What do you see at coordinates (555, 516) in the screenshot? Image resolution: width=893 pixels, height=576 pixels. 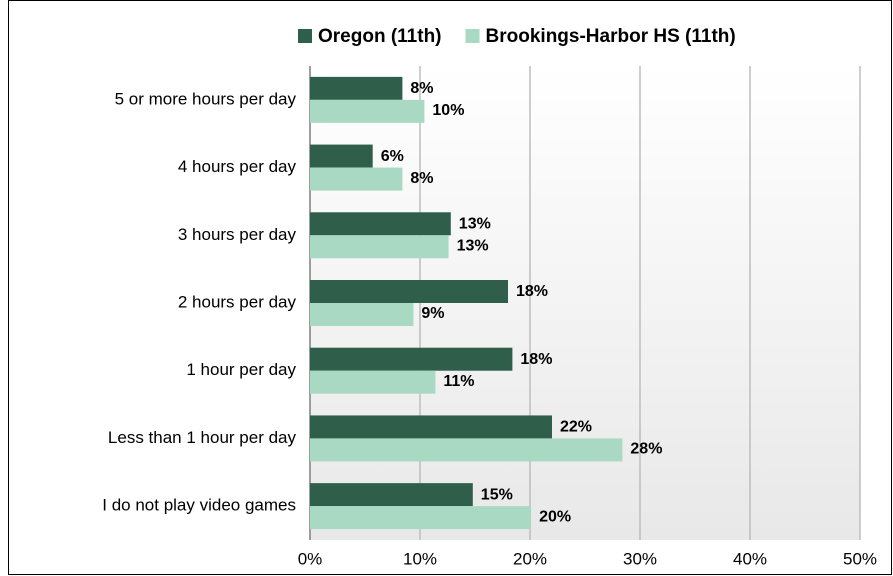 I see `data-label: 20%` at bounding box center [555, 516].